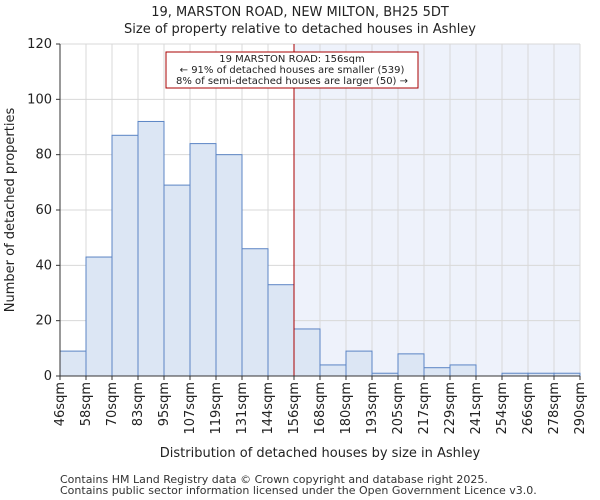  Describe the element at coordinates (300, 12) in the screenshot. I see `chart-title: 19, MARSTON ROAD, NEW MILTON, BH25 5DT` at that location.